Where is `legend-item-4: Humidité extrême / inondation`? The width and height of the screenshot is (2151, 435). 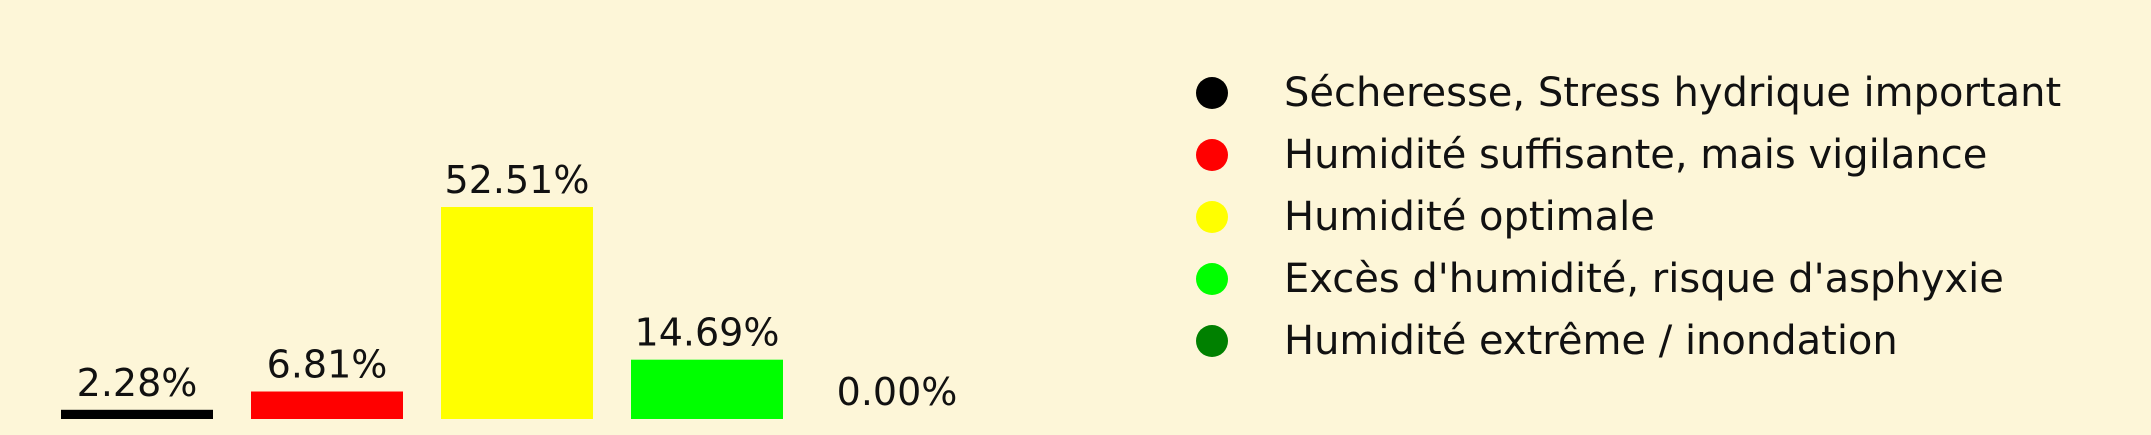 legend-item-4: Humidité extrême / inondation is located at coordinates (1660, 341).